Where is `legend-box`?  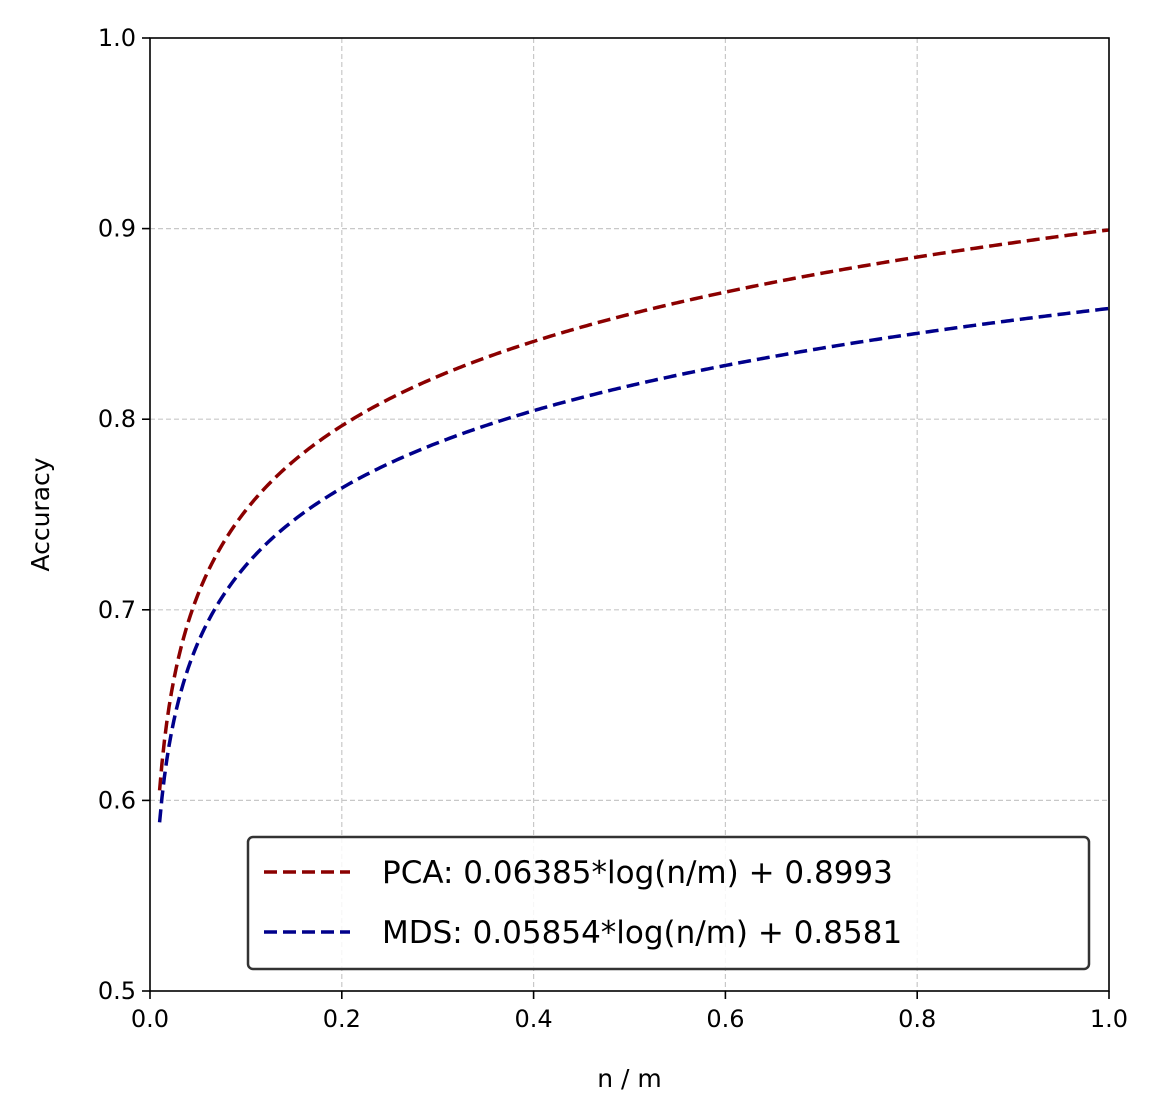 legend-box is located at coordinates (668, 903).